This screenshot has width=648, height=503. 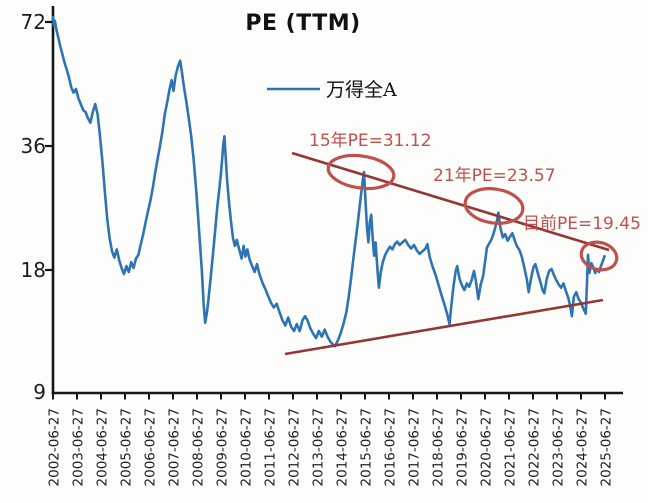 What do you see at coordinates (33, 270) in the screenshot?
I see `y-tick-label: 18` at bounding box center [33, 270].